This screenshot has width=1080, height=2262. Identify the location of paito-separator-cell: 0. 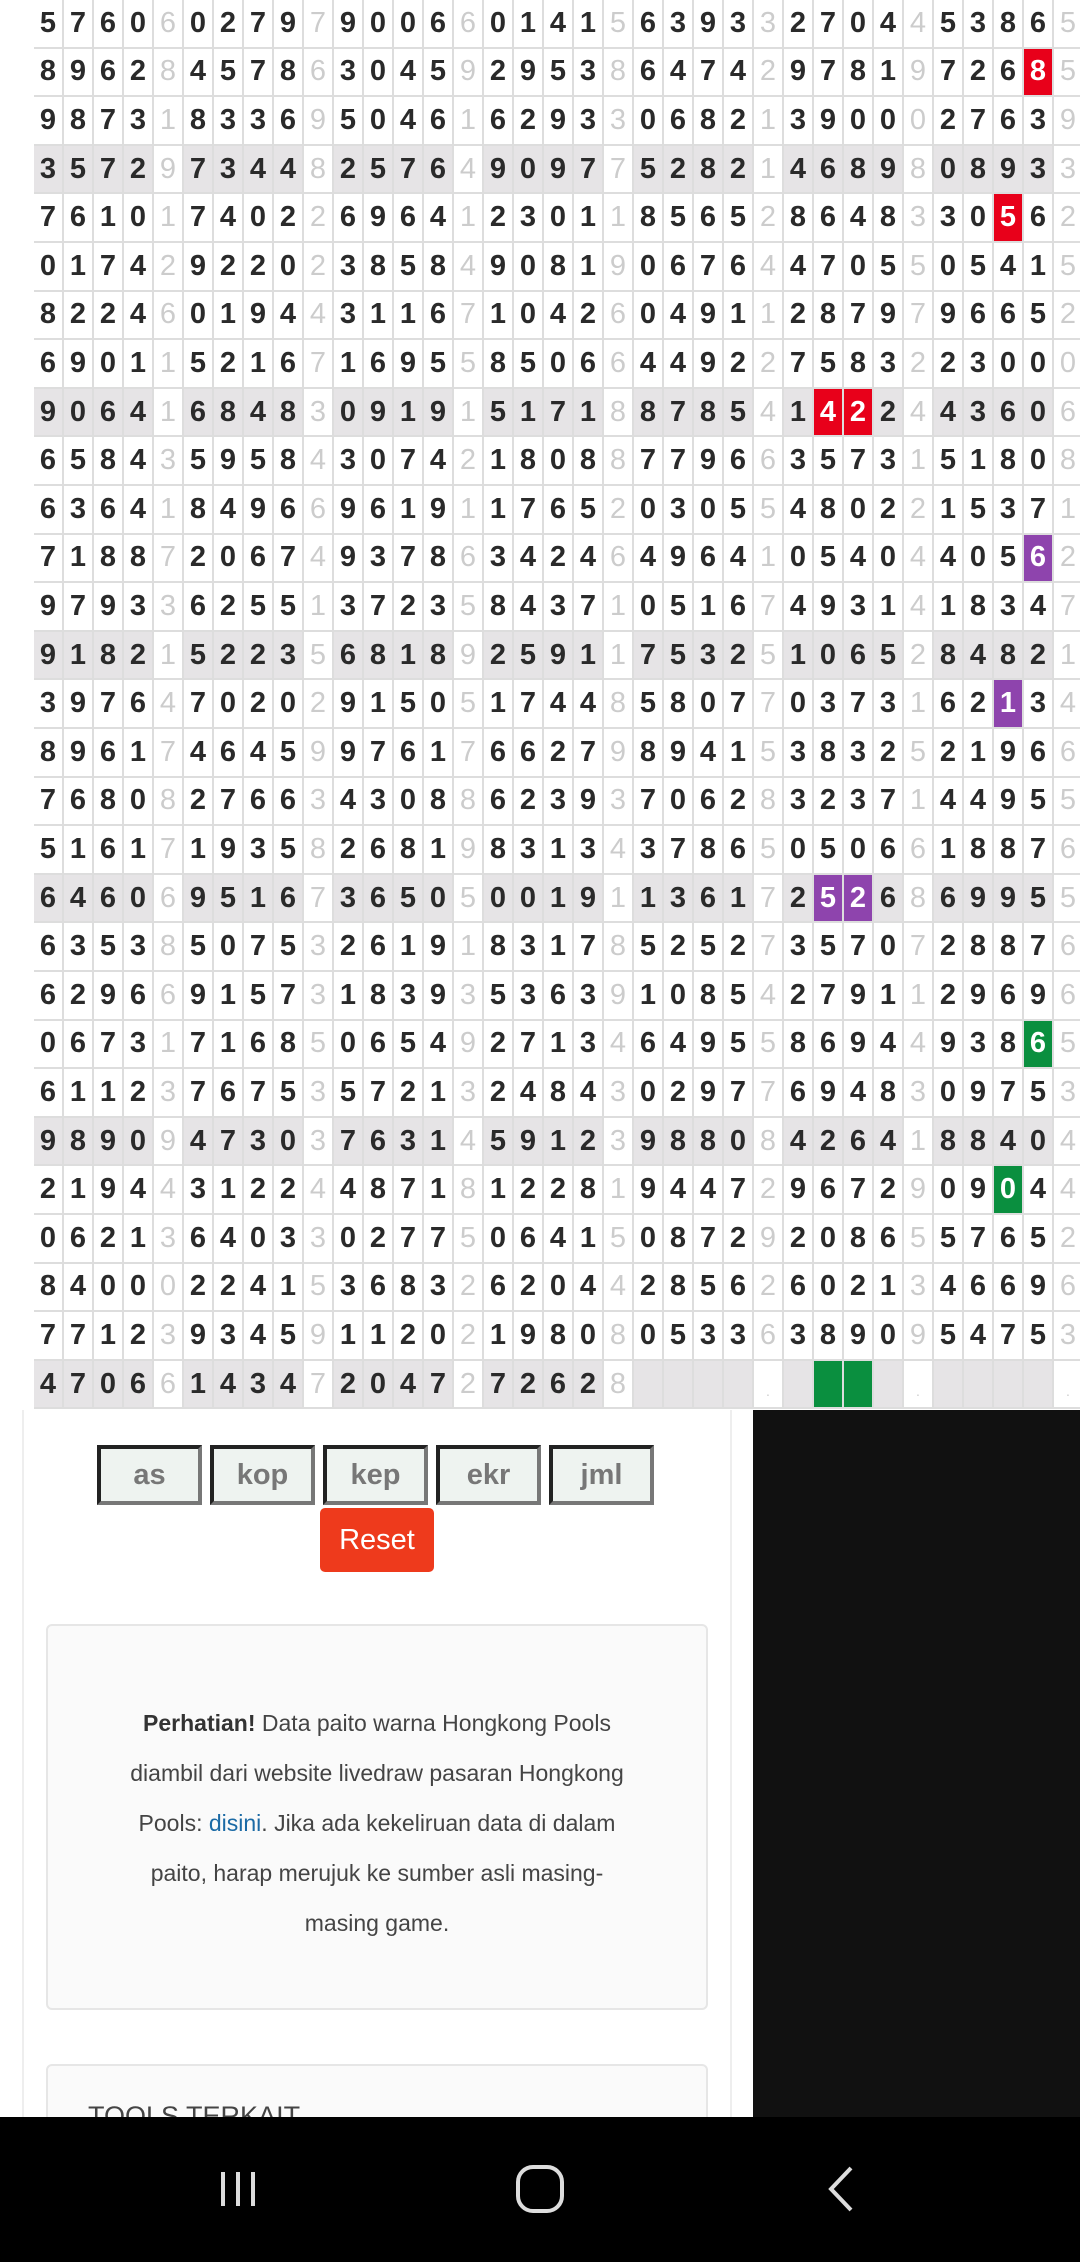
(1067, 364).